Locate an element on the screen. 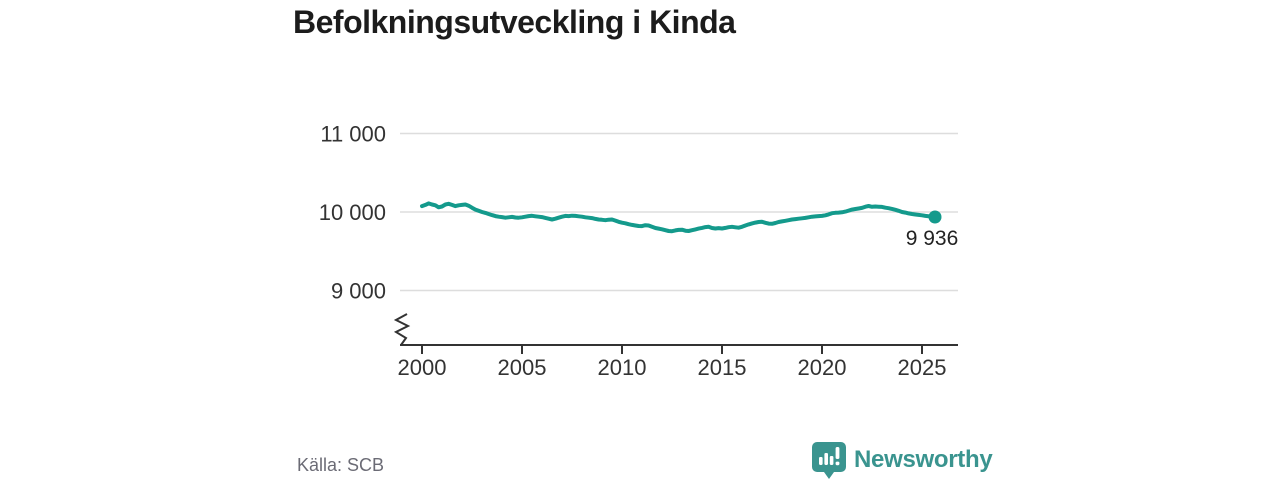  source-note: Källa: SCB is located at coordinates (341, 465).